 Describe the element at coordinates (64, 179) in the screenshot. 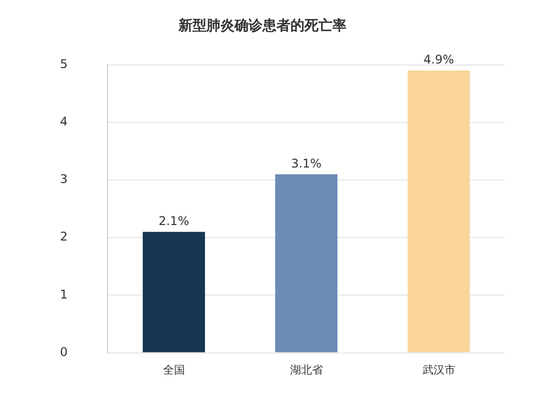

I see `y-tick-label: 3` at that location.